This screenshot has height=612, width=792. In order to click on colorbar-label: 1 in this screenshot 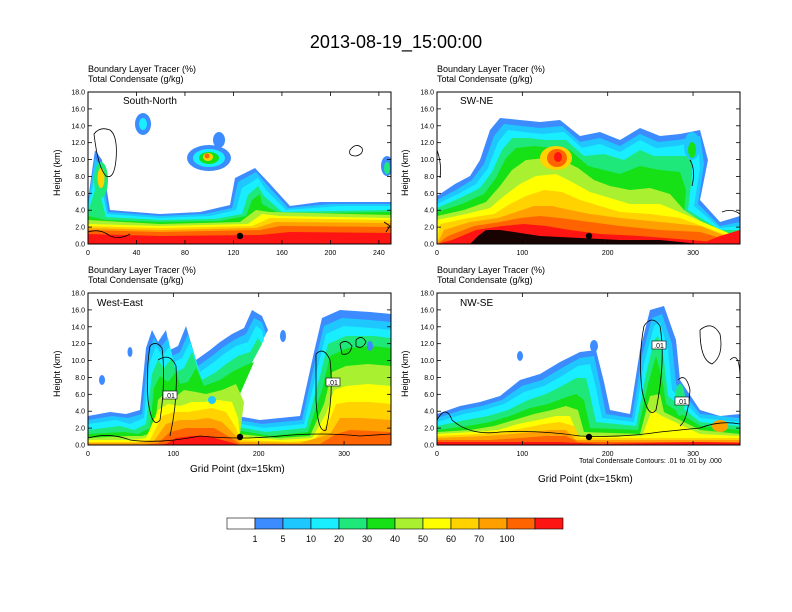, I will do `click(254, 539)`.